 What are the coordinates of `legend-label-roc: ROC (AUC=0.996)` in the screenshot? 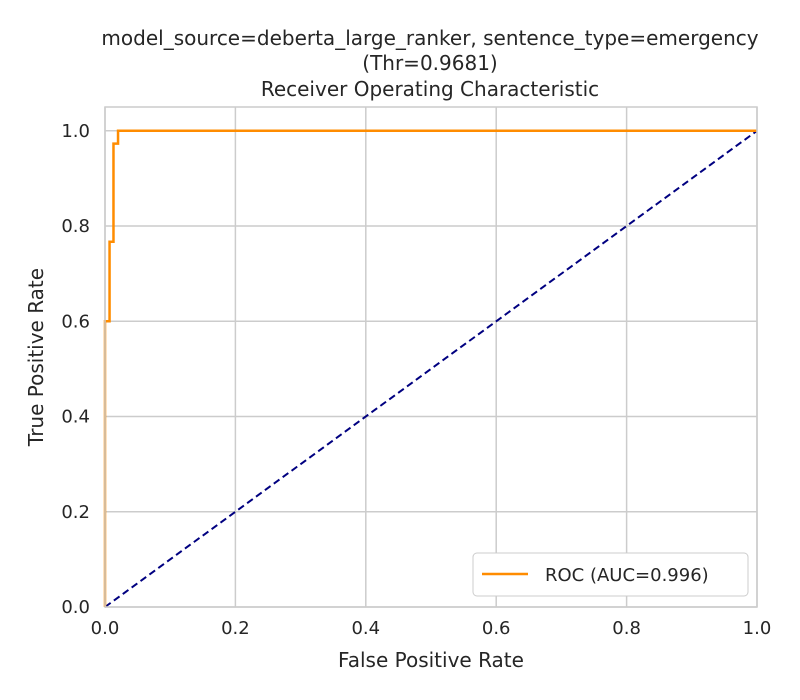 It's located at (627, 575).